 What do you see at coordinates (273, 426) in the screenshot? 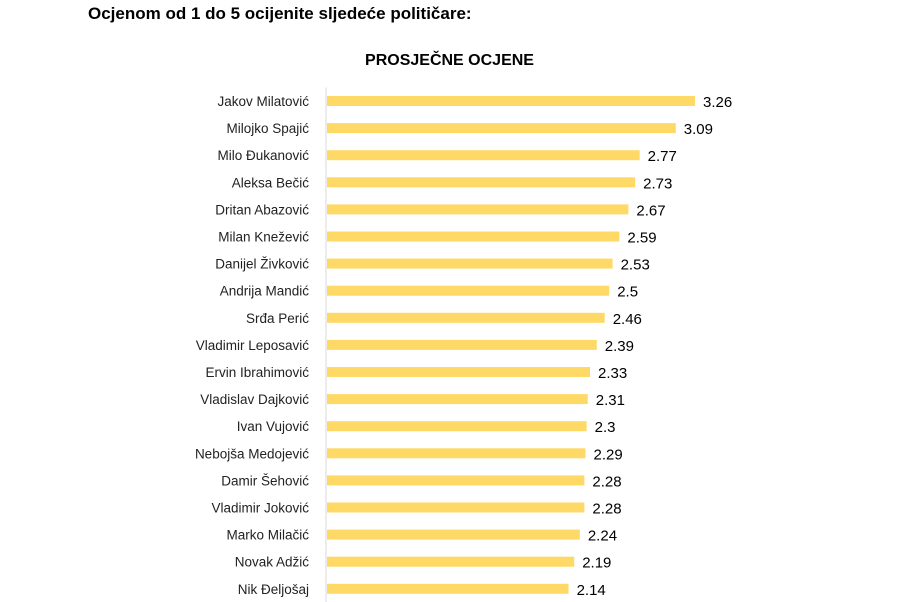
I see `category-label: Ivan Vujović` at bounding box center [273, 426].